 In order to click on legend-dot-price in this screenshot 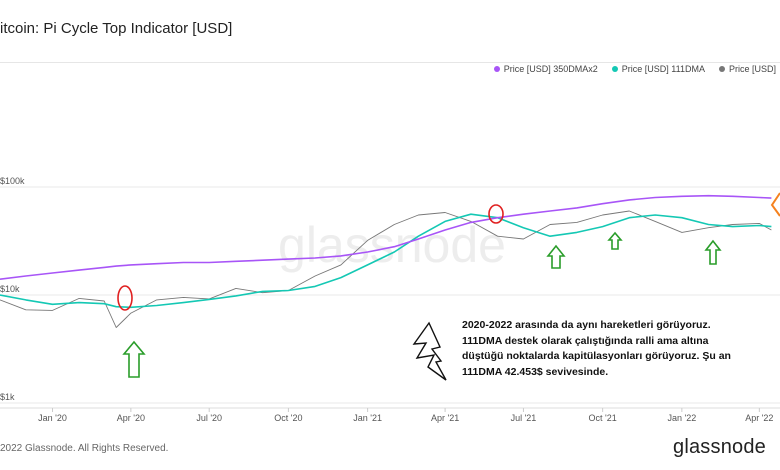, I will do `click(721, 69)`.